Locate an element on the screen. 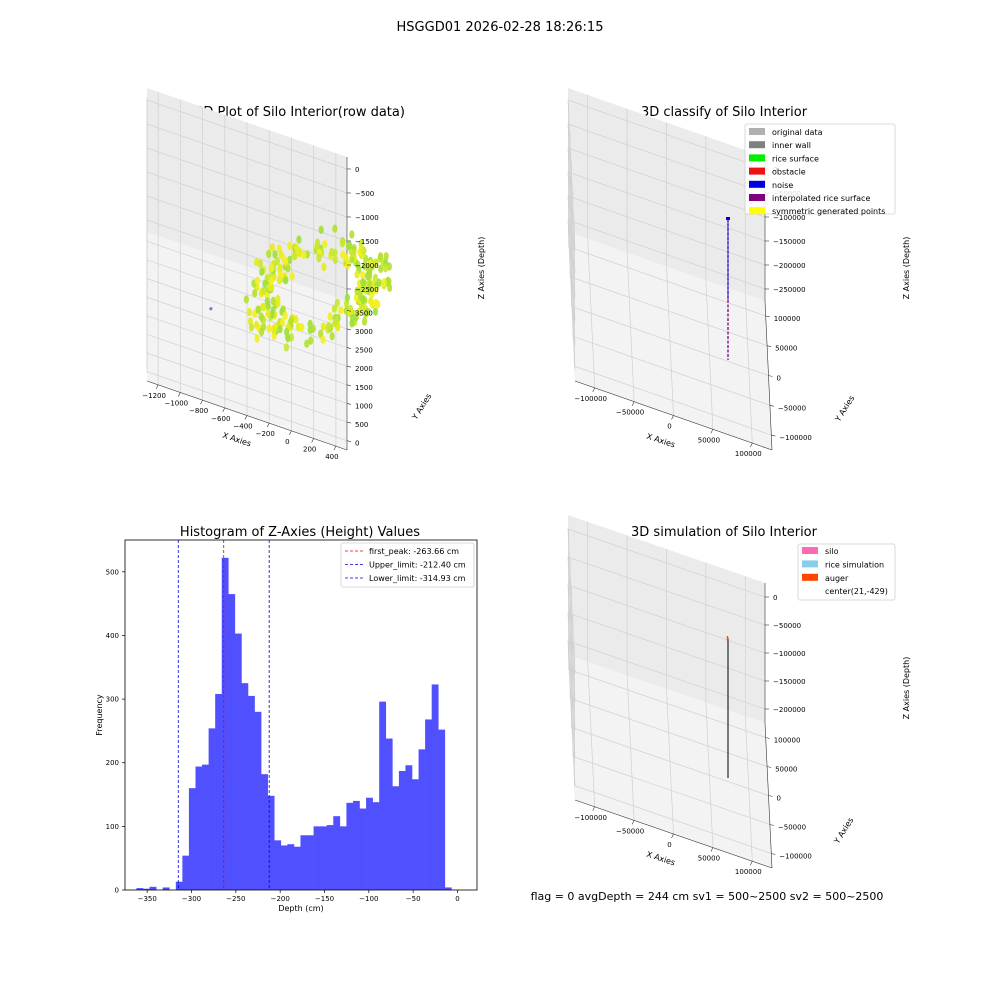  raw-x-tick-label: −200 is located at coordinates (265, 434).